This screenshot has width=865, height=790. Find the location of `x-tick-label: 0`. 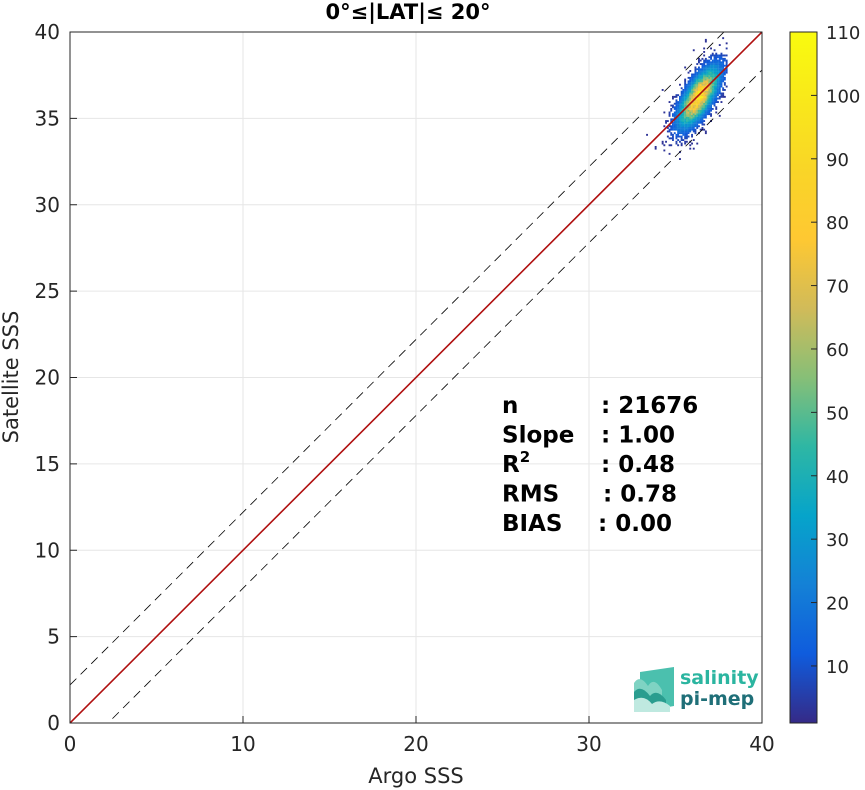

x-tick-label: 0 is located at coordinates (70, 744).